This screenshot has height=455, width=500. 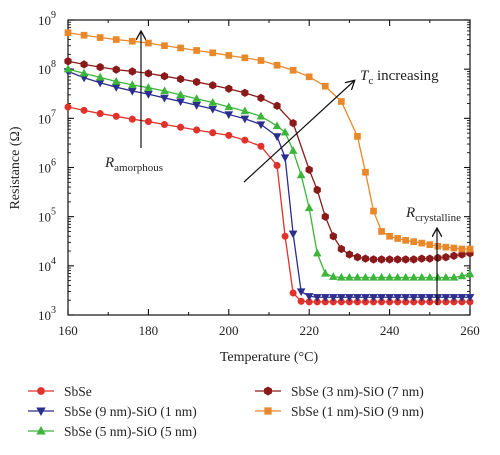 What do you see at coordinates (130, 431) in the screenshot?
I see `legend-label: SbSe (5 nm)-SiO (5 nm)` at bounding box center [130, 431].